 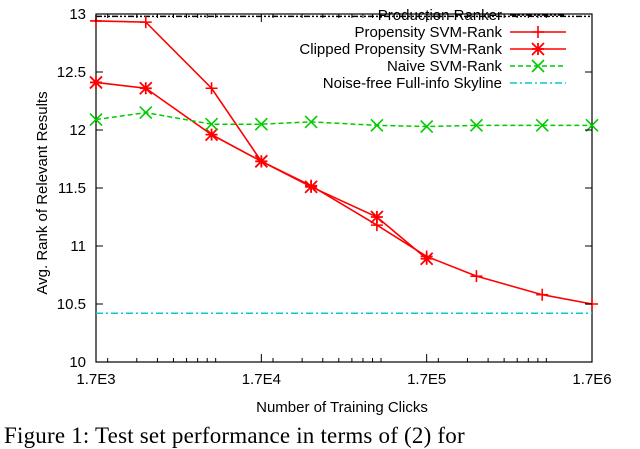 What do you see at coordinates (95, 379) in the screenshot?
I see `x-tick-label: 1.7E3` at bounding box center [95, 379].